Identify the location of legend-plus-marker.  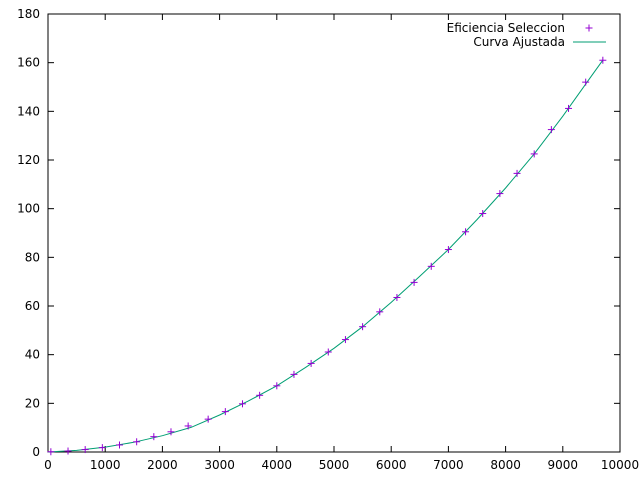
(589, 28).